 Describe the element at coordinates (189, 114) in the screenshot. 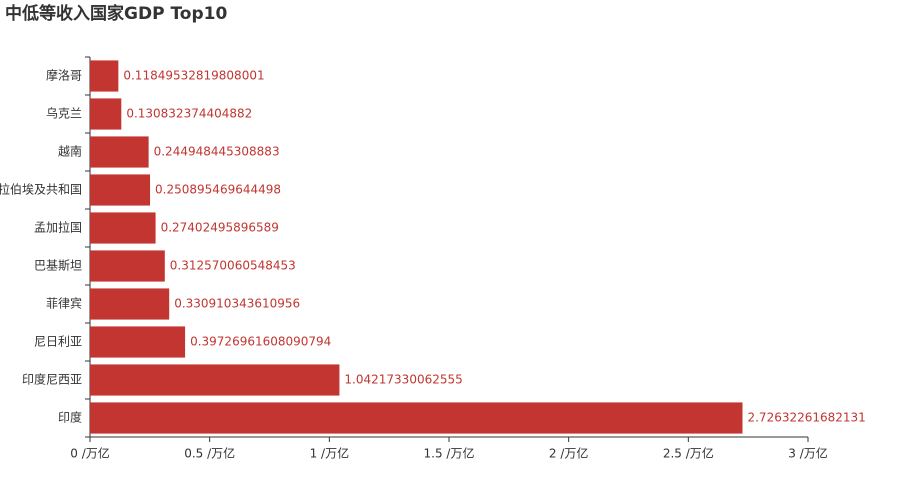

I see `value-label: 0.130832374404882` at that location.